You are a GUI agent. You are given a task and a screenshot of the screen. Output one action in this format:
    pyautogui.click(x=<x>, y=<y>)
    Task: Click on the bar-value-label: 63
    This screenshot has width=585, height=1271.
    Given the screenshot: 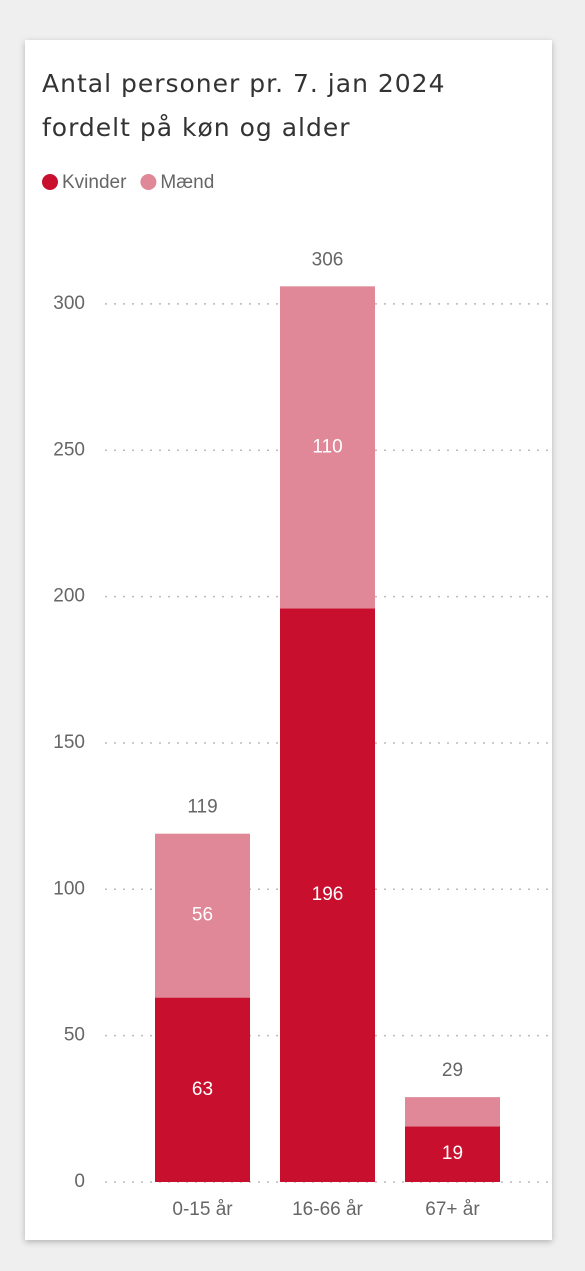 What is the action you would take?
    pyautogui.click(x=202, y=1089)
    